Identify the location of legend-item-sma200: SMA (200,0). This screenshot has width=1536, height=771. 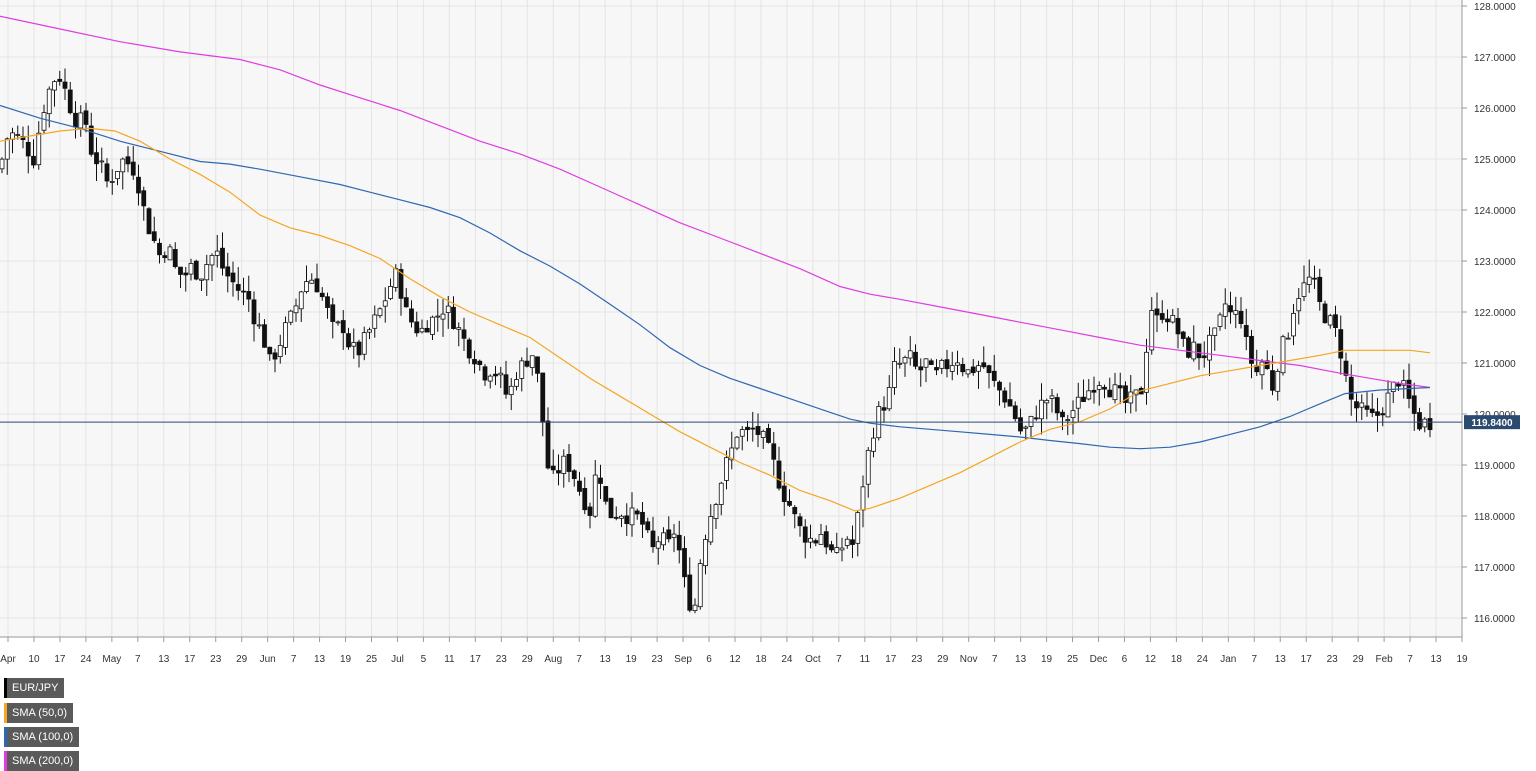
(42, 761).